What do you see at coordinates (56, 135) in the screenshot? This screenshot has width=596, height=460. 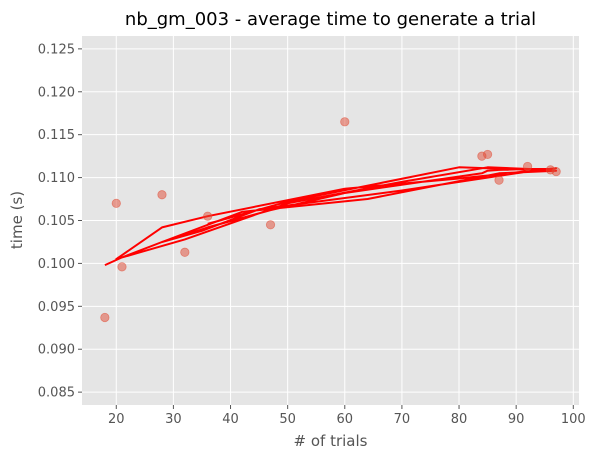 I see `y-tick-label: 0.115` at bounding box center [56, 135].